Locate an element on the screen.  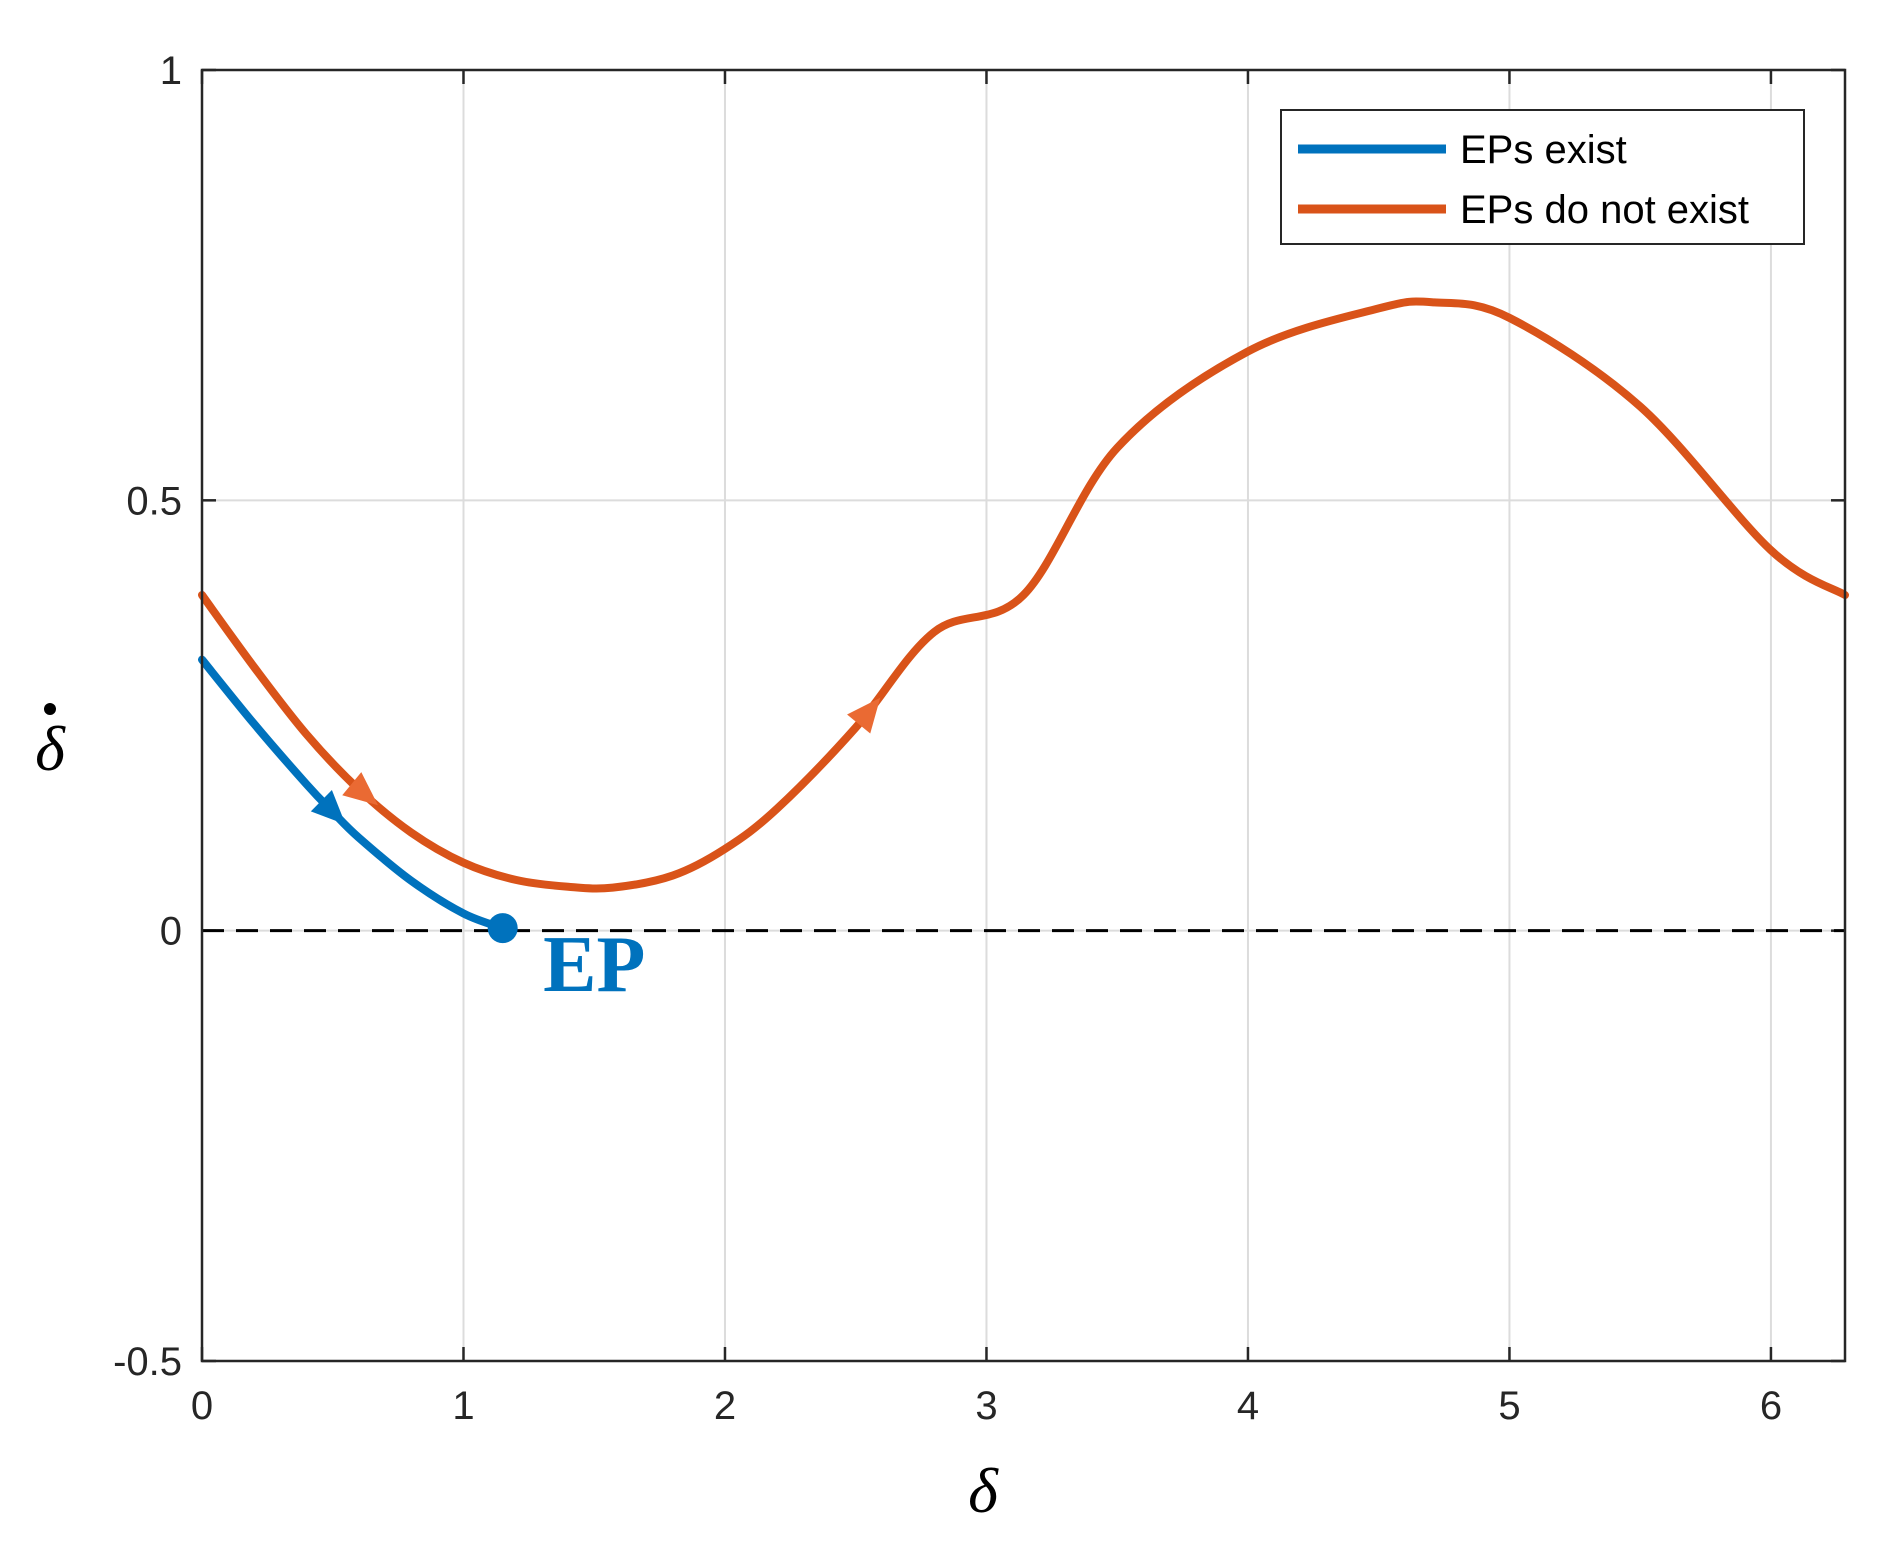
x-tick-label: 4 is located at coordinates (1248, 1406).